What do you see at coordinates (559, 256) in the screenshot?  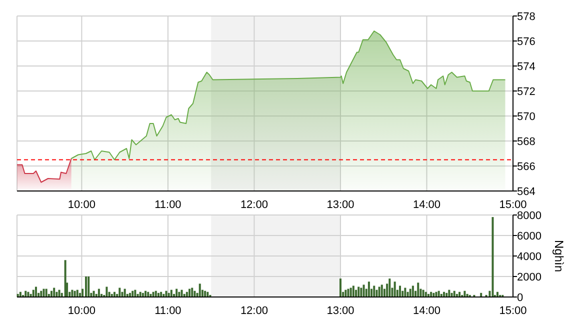 I see `y-axis-title: Nghìn` at bounding box center [559, 256].